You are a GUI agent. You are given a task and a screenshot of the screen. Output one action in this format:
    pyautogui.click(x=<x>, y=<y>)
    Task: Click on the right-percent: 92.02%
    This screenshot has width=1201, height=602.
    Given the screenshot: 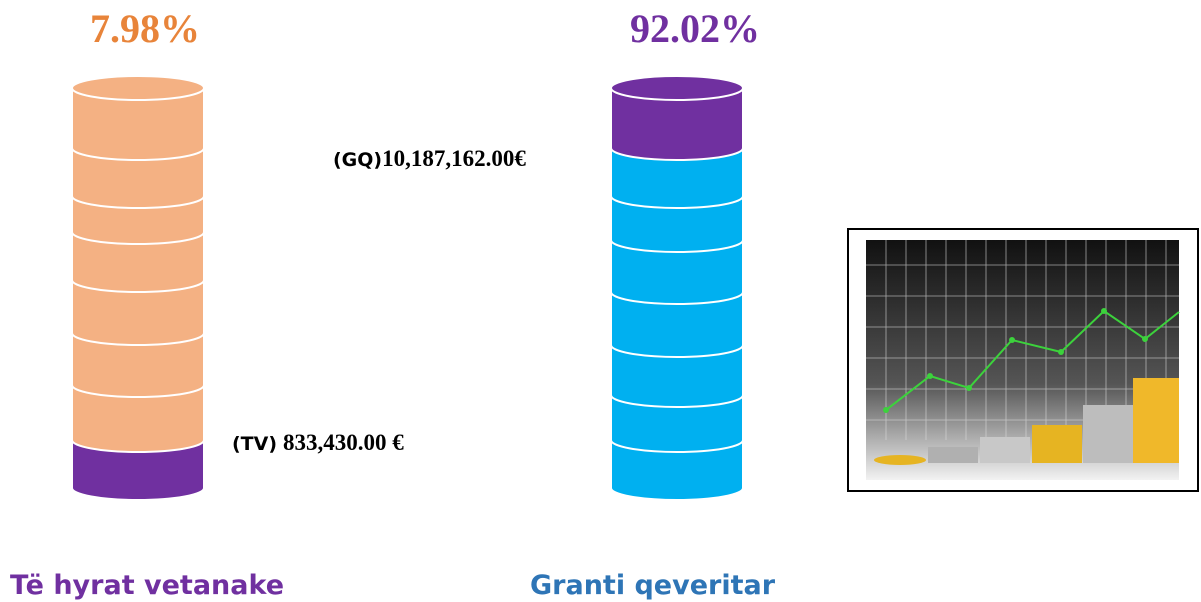 What is the action you would take?
    pyautogui.click(x=695, y=28)
    